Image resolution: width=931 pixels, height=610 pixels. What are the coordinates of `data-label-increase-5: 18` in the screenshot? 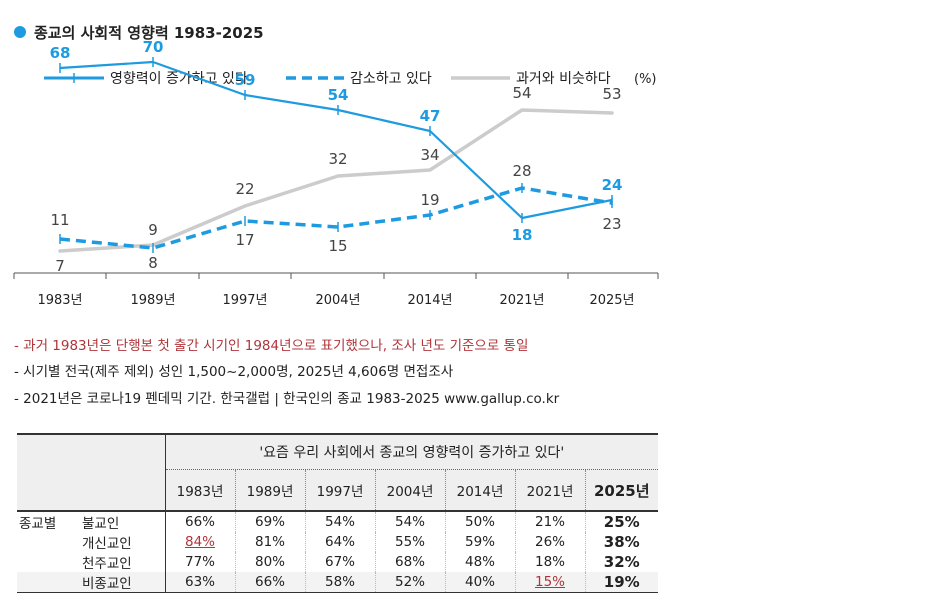 It's located at (522, 235).